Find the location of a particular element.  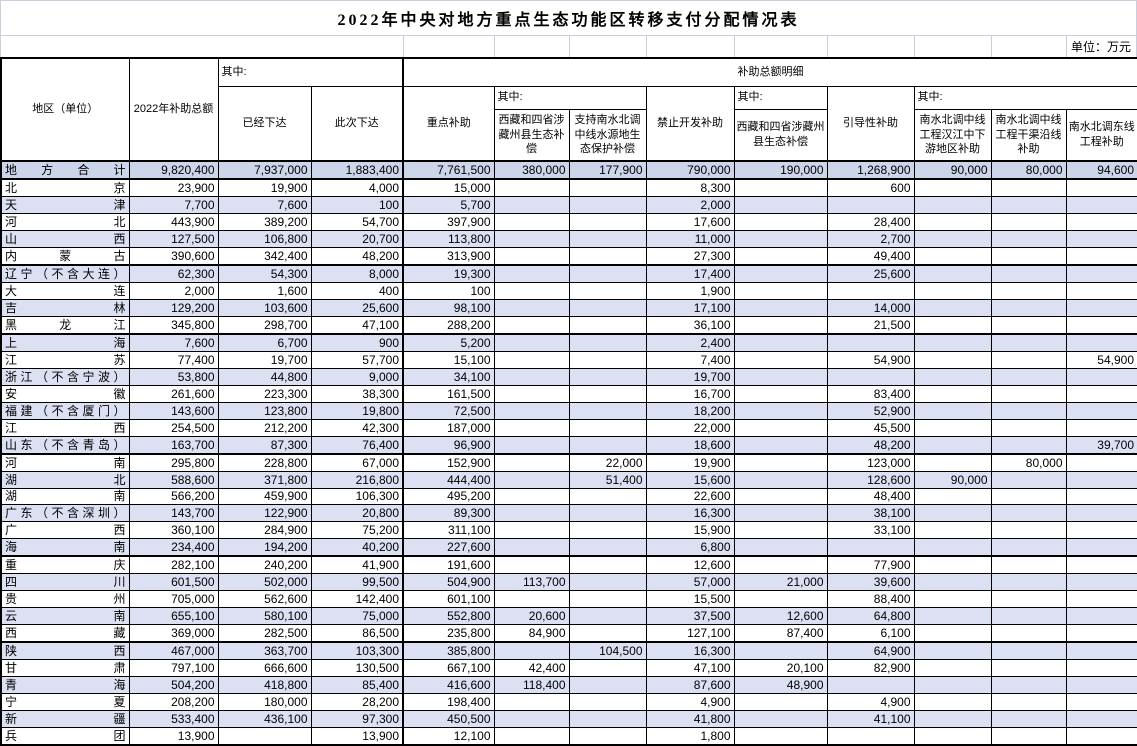

value-cell: 16,300 is located at coordinates (690, 513).